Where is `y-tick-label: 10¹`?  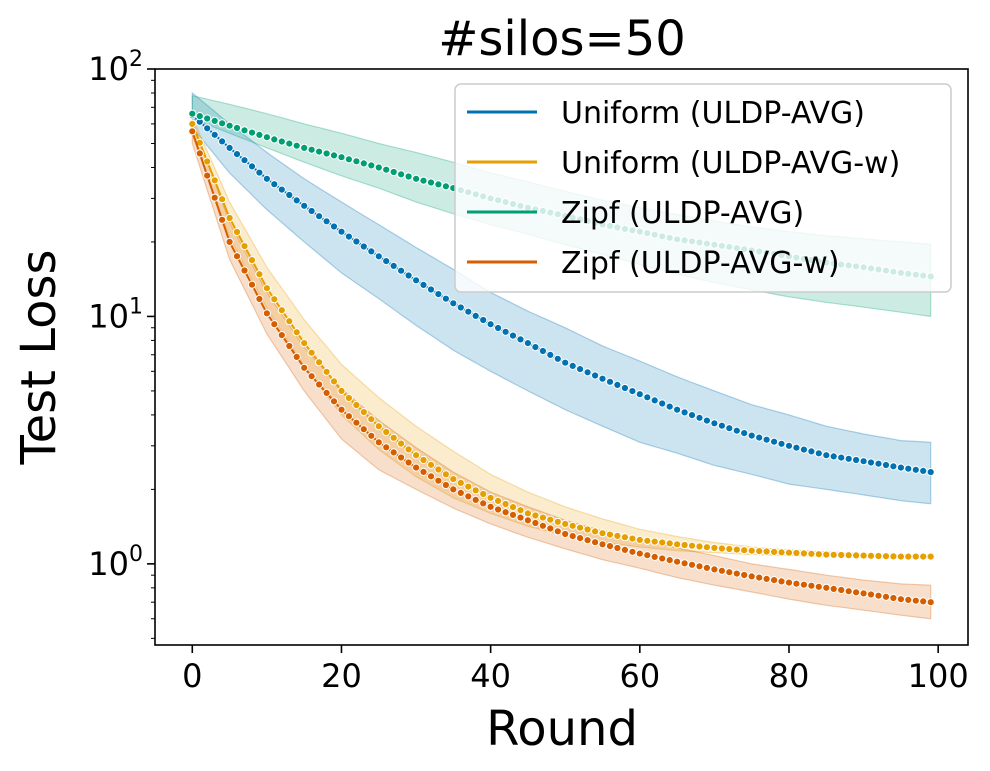
y-tick-label: 10¹ is located at coordinates (115, 314).